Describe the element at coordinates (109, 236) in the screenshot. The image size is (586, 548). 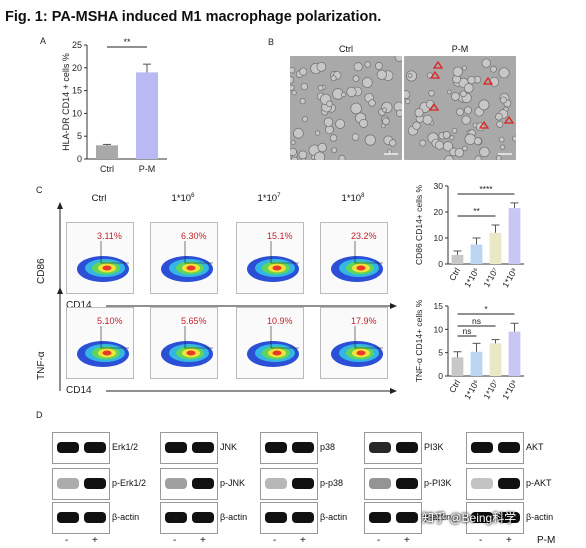
I see `flow-percentage: 3.11%` at that location.